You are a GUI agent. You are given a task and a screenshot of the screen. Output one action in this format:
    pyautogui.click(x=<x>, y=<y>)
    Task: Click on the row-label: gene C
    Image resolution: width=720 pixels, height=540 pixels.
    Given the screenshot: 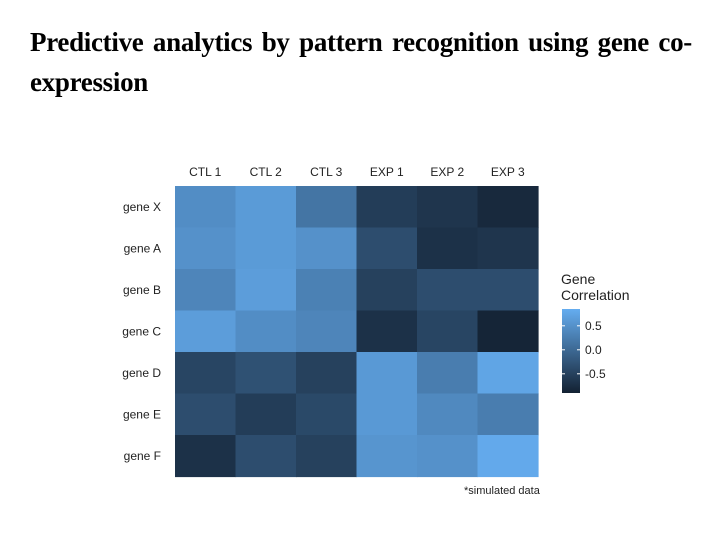 What is the action you would take?
    pyautogui.click(x=141, y=331)
    